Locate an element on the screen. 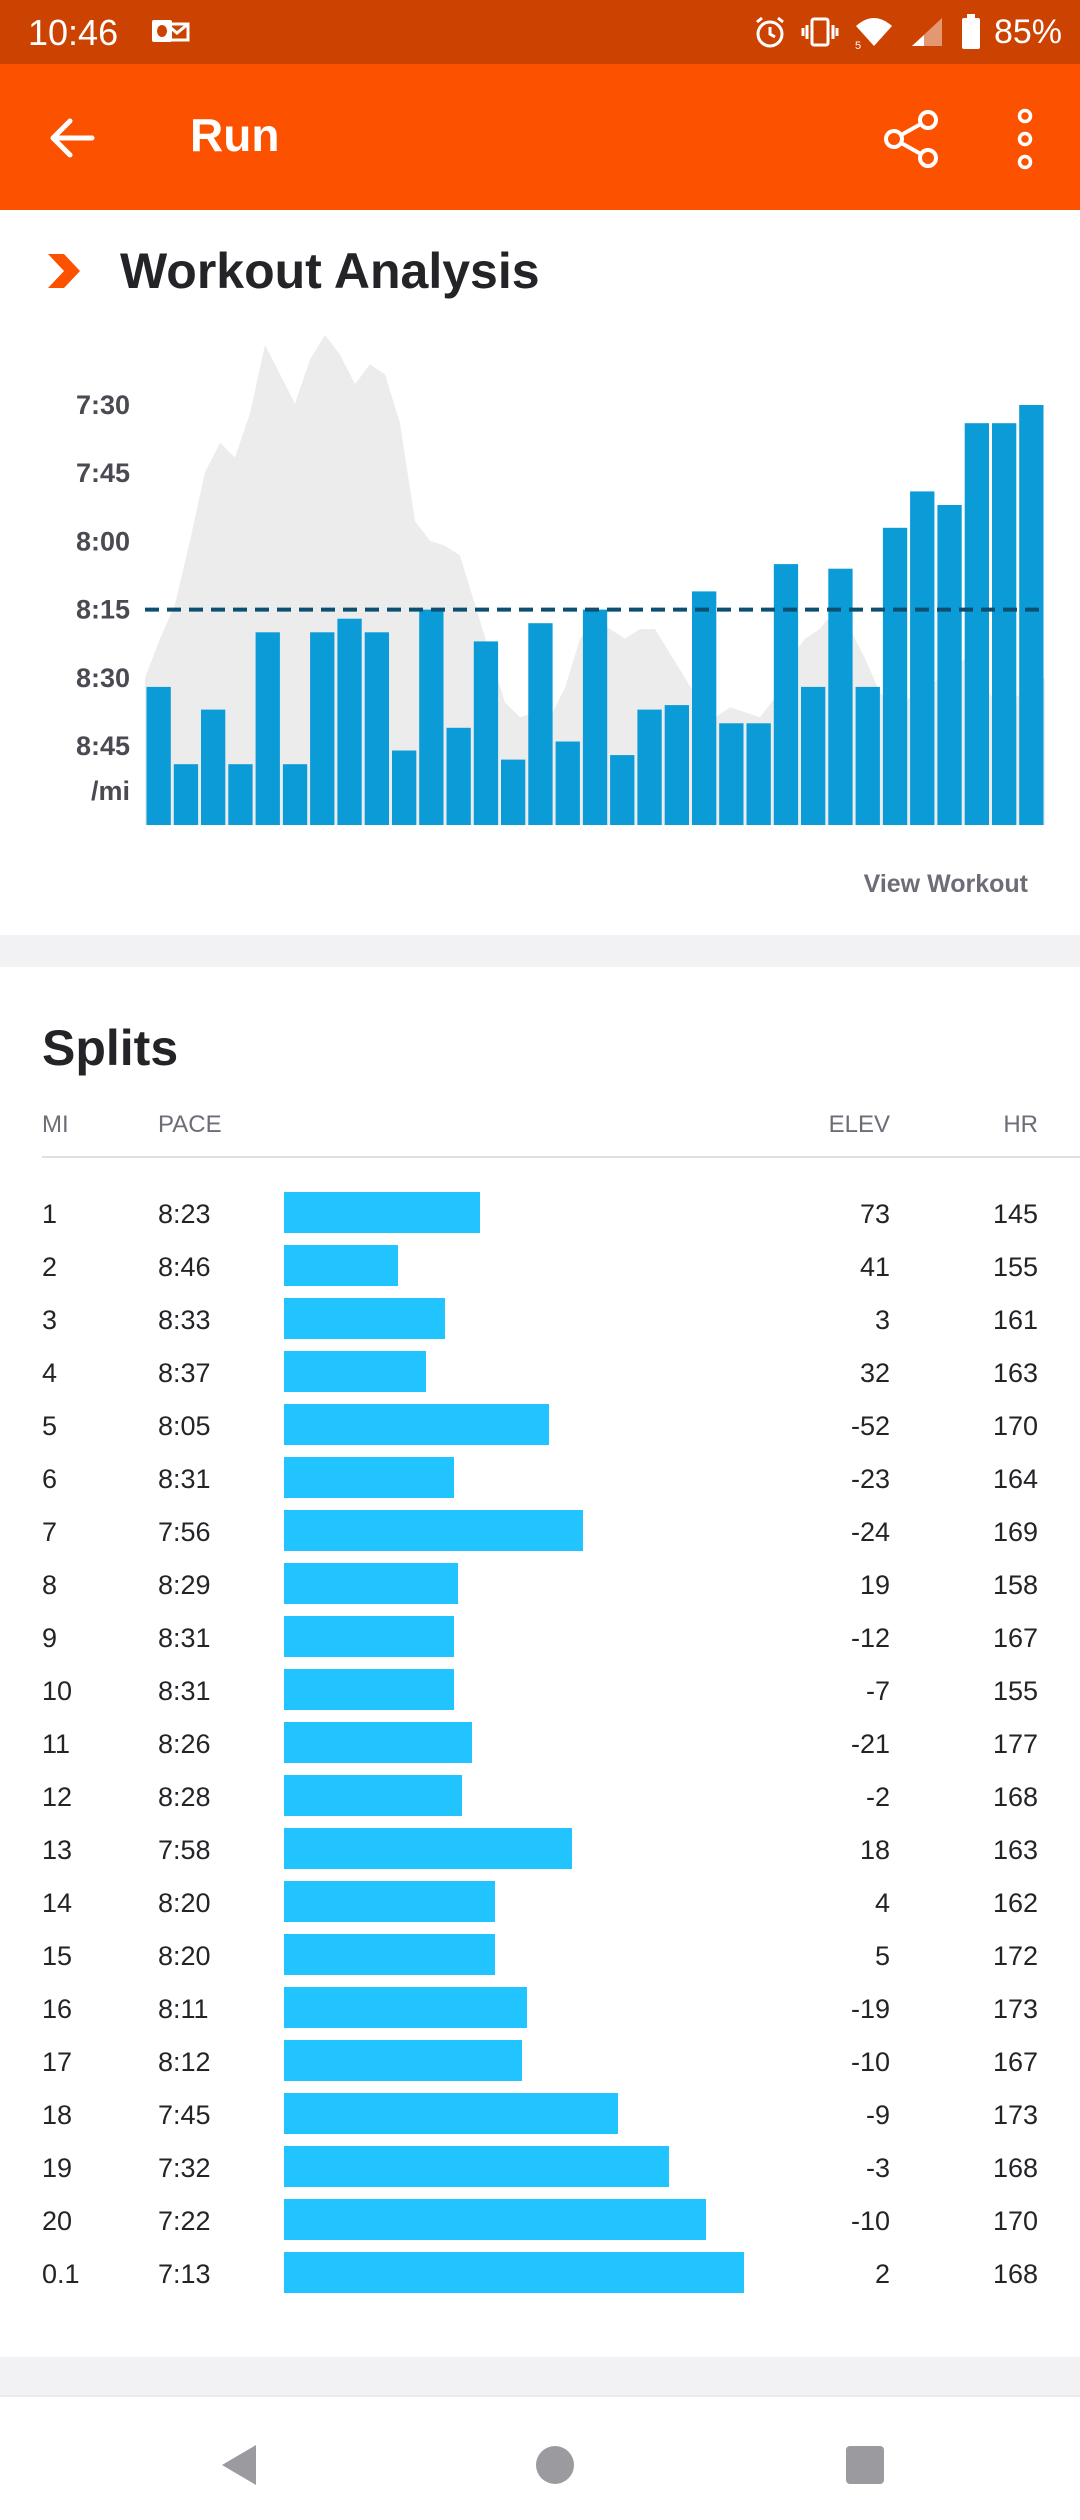  split-heart-rate: 163 is located at coordinates (1015, 1373).